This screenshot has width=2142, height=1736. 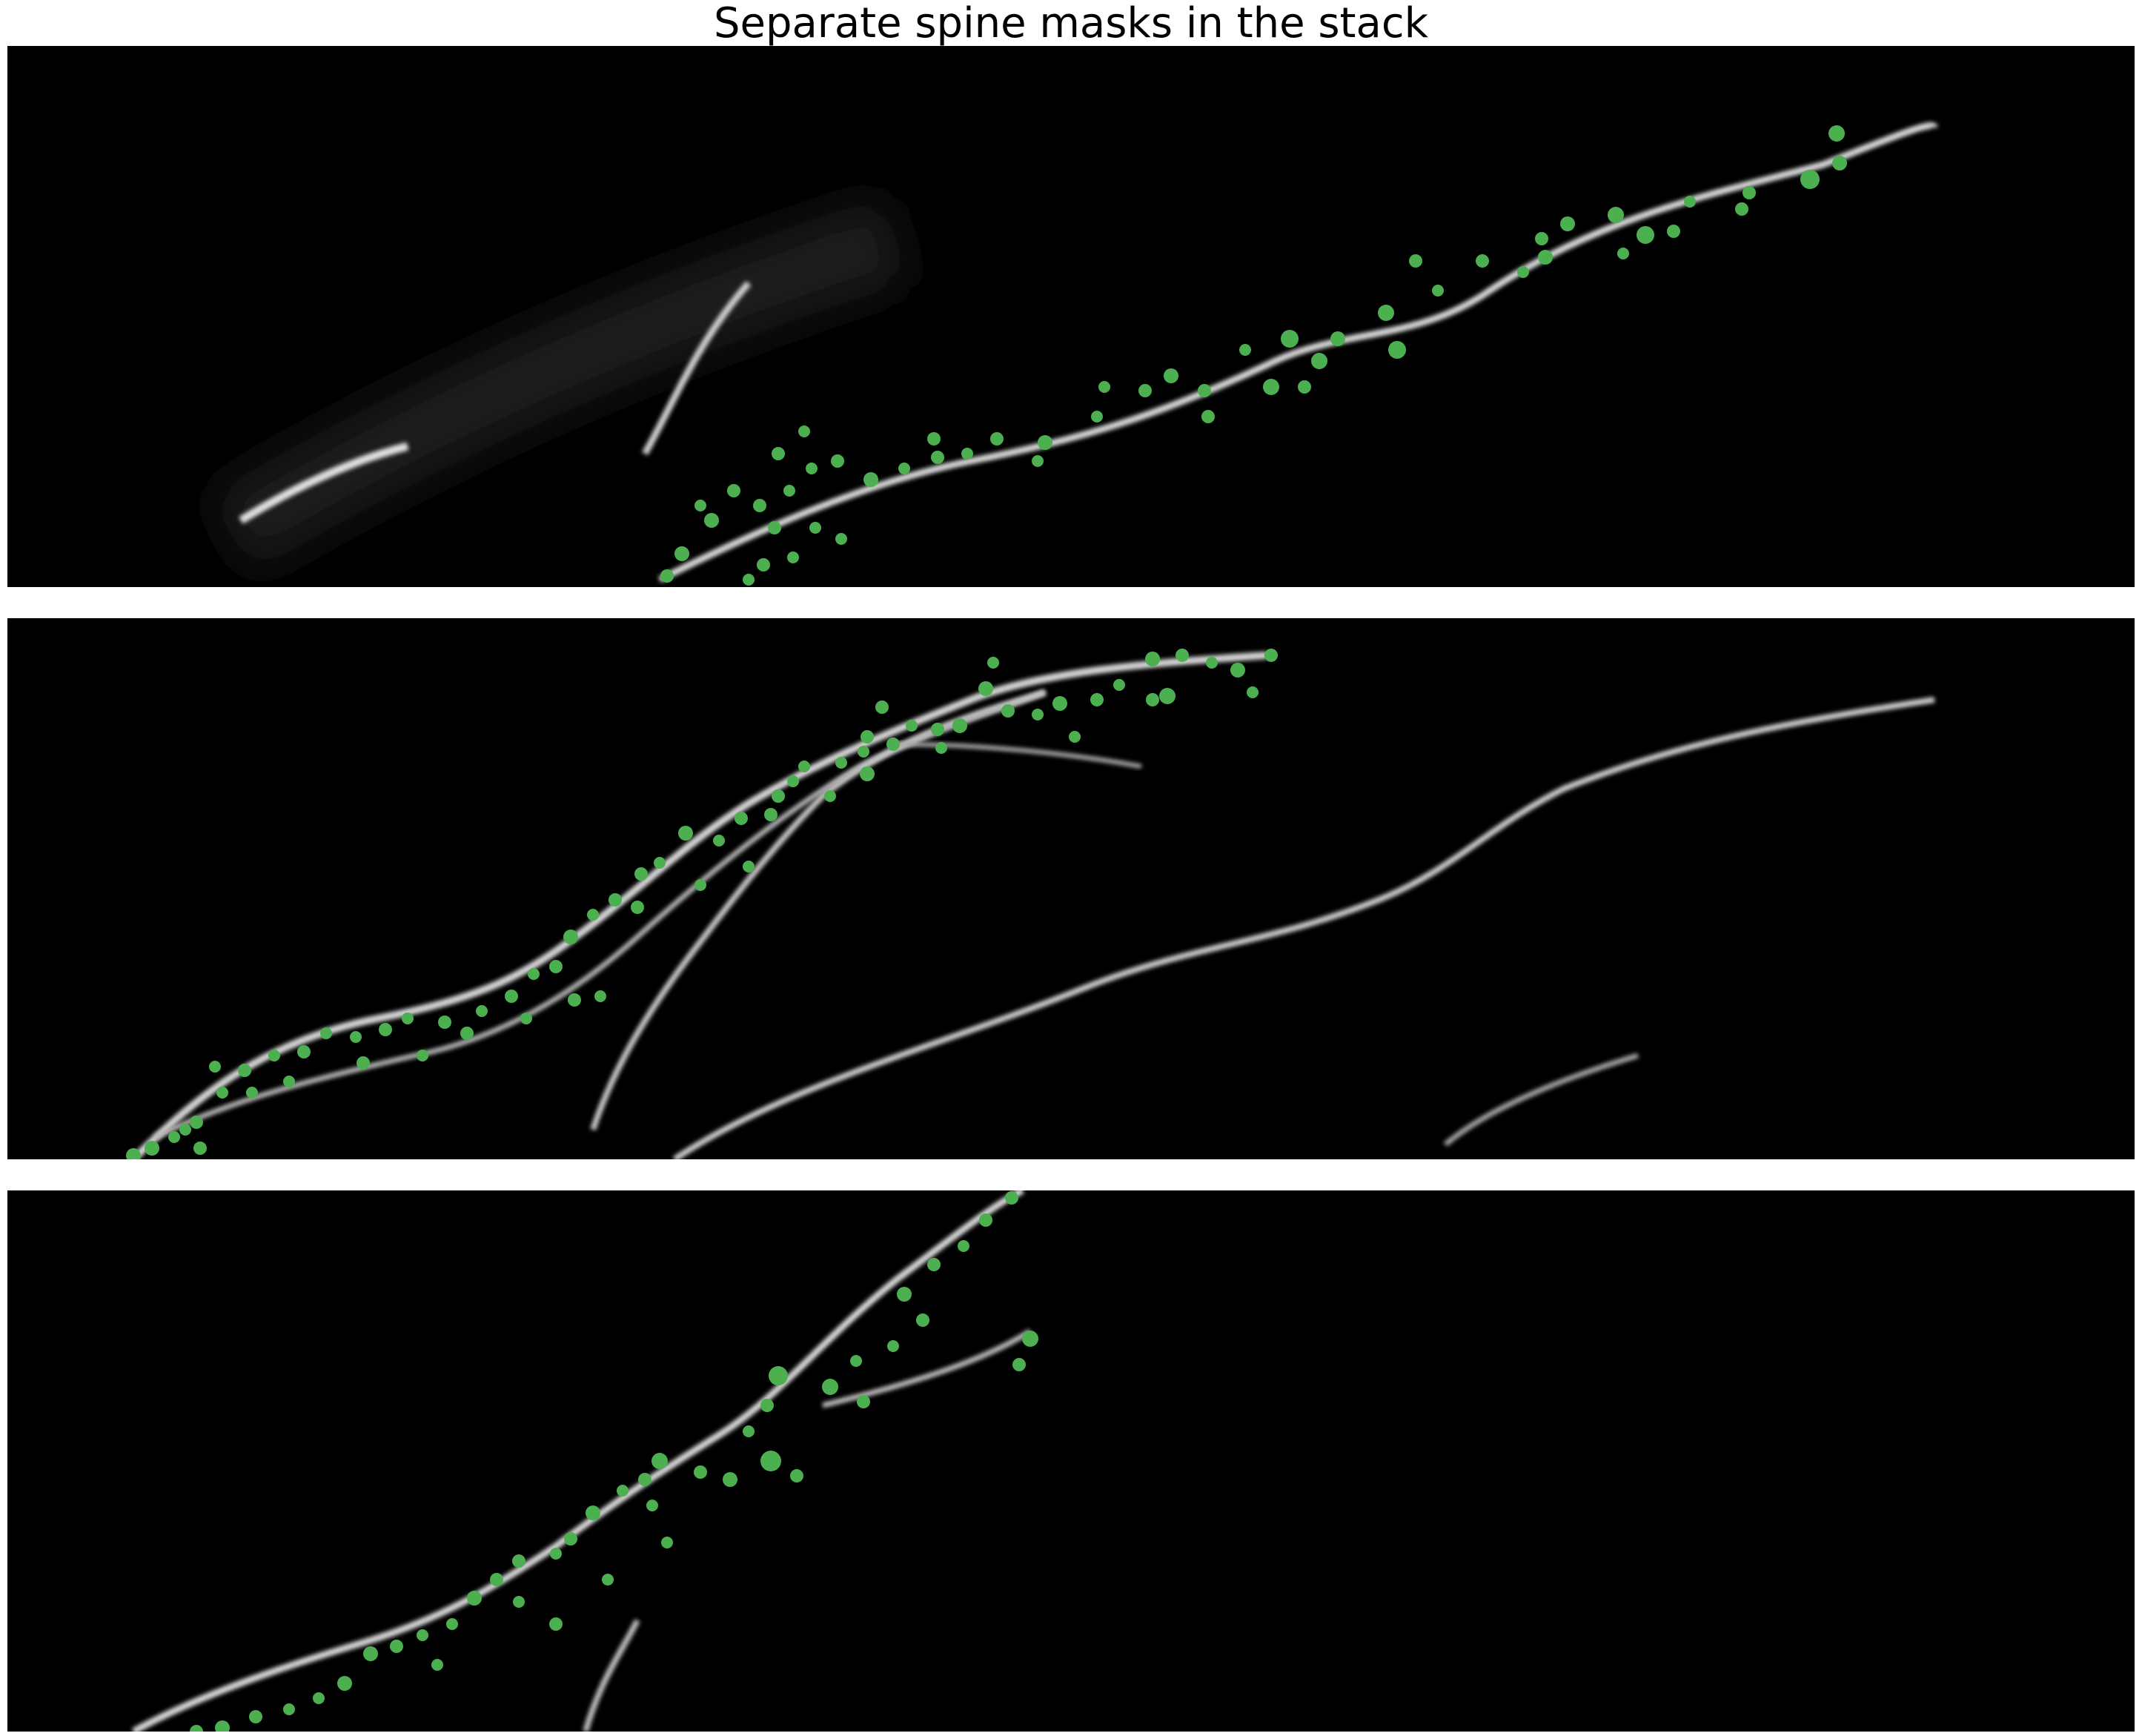 I want to click on background-haze, so click(x=559, y=385).